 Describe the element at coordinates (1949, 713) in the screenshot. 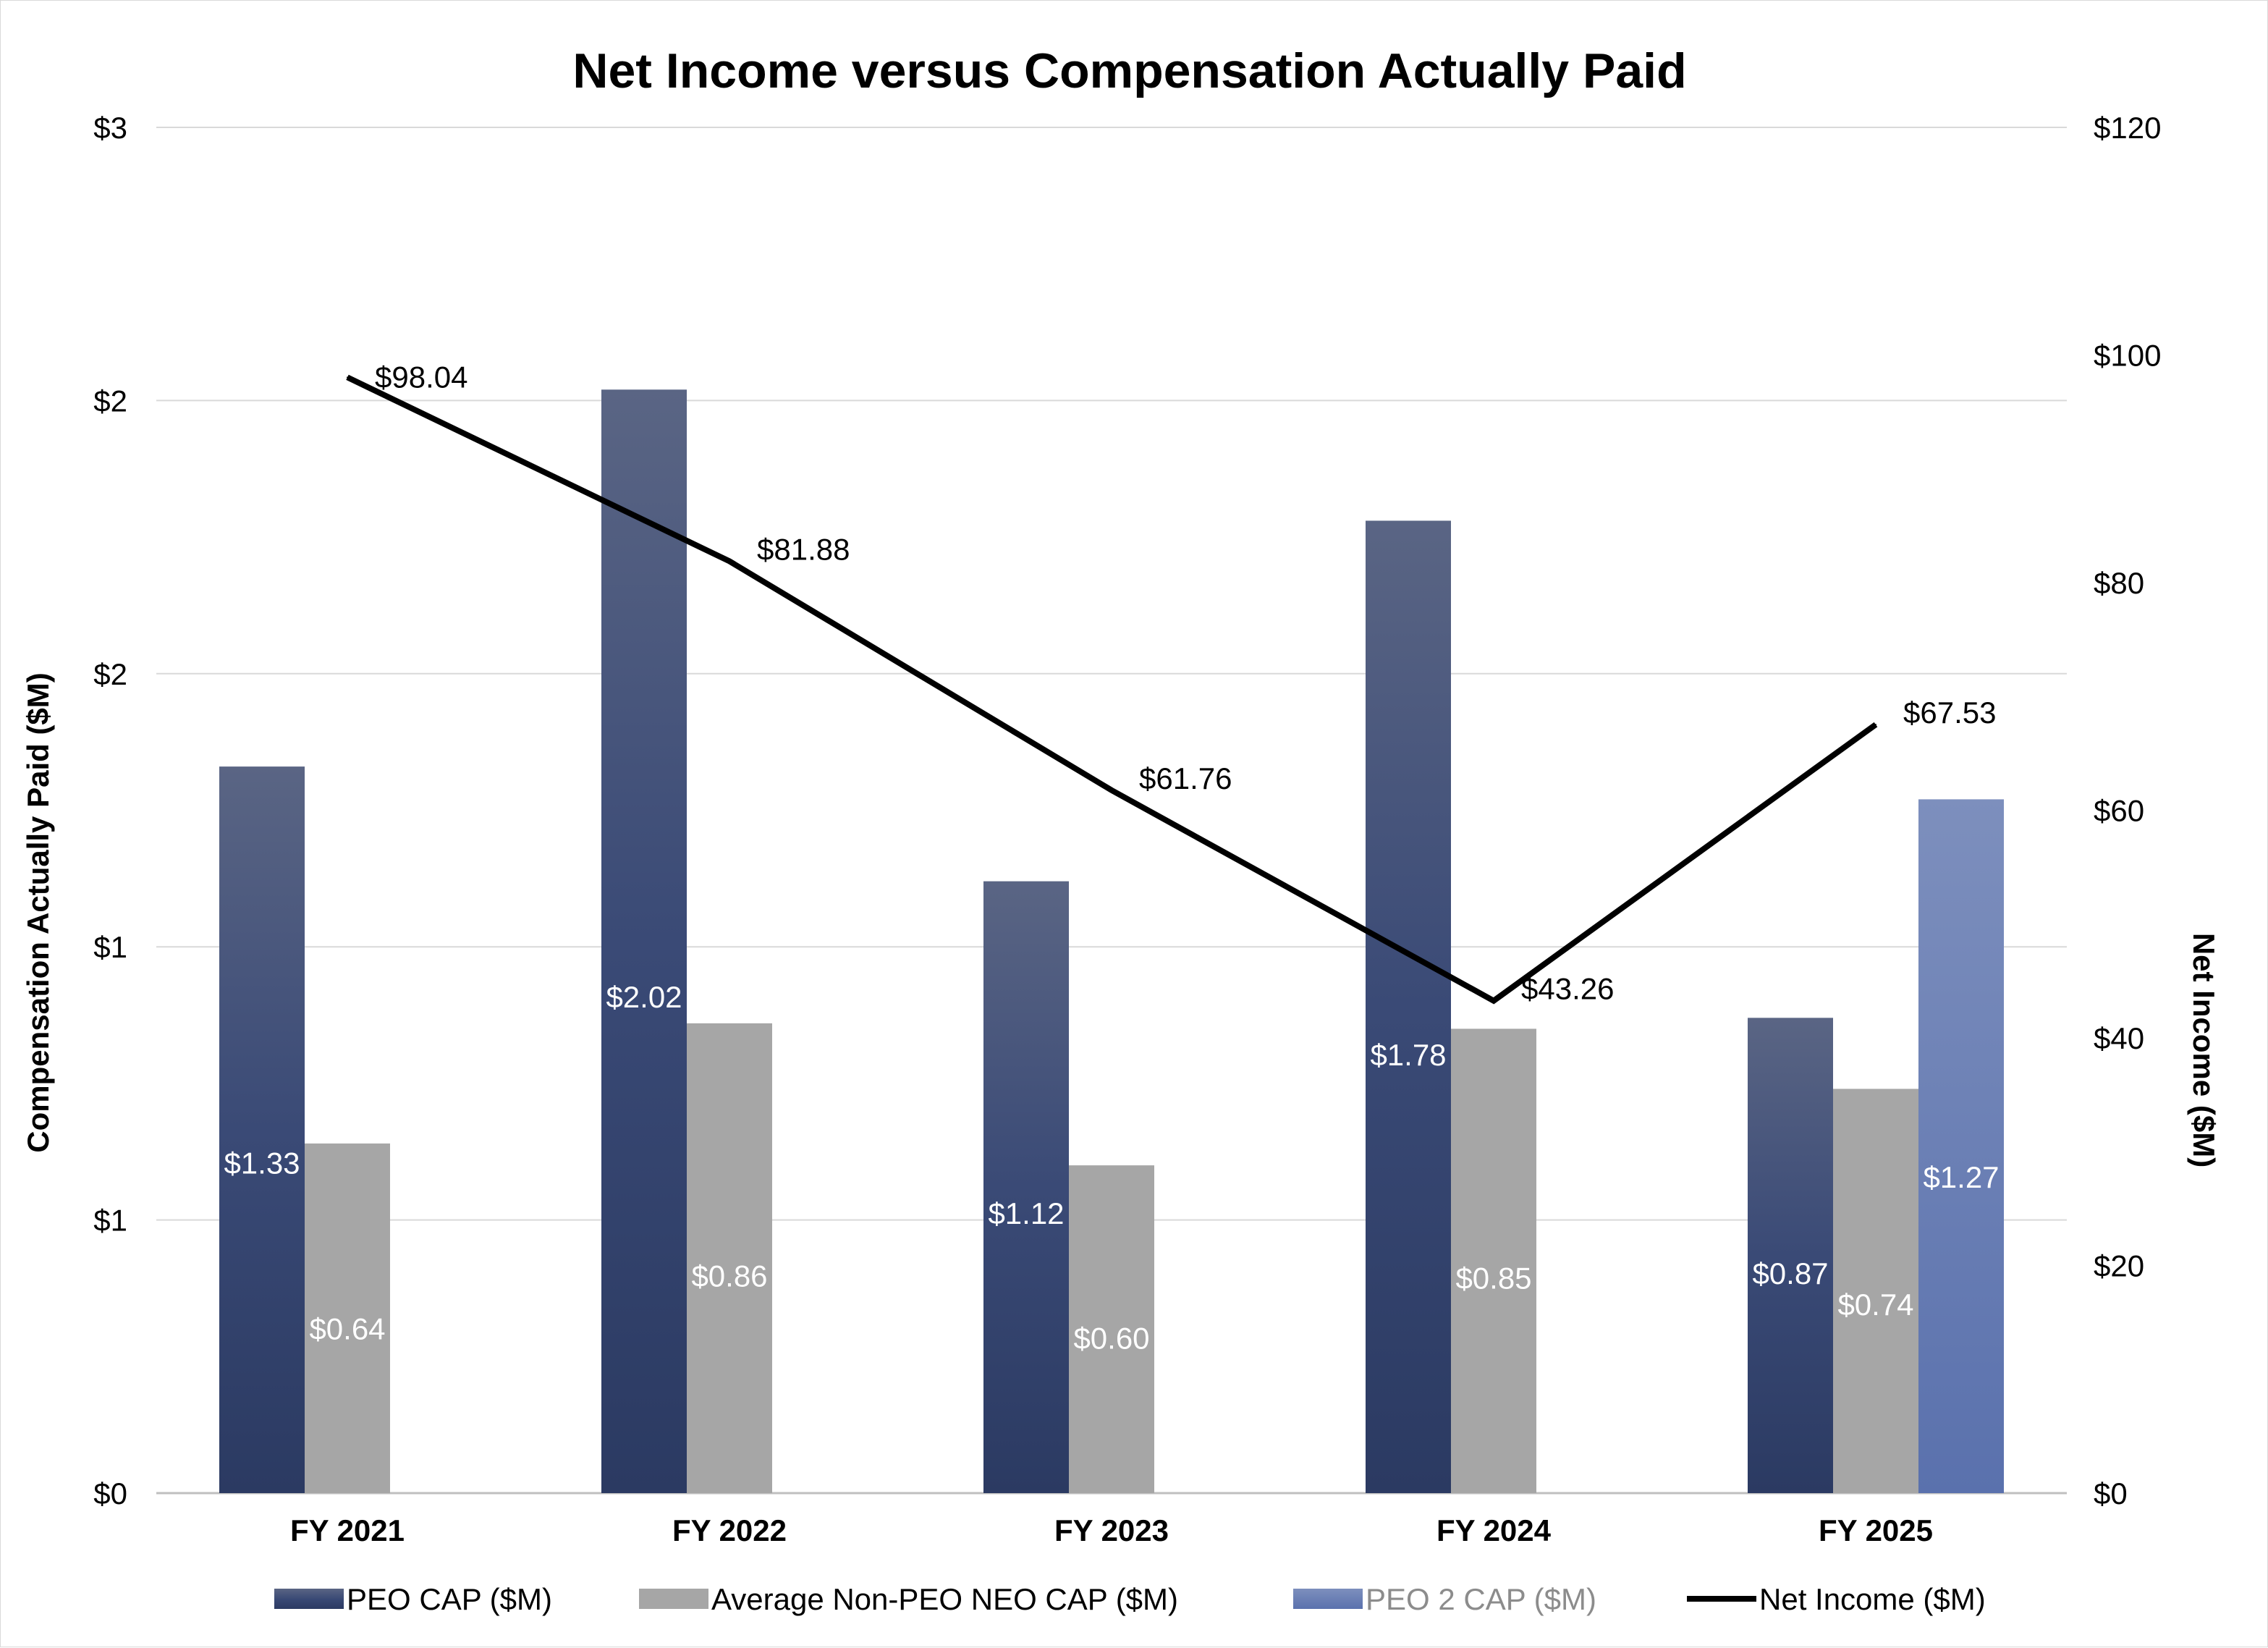

I see `line-data-label: $67.53` at that location.